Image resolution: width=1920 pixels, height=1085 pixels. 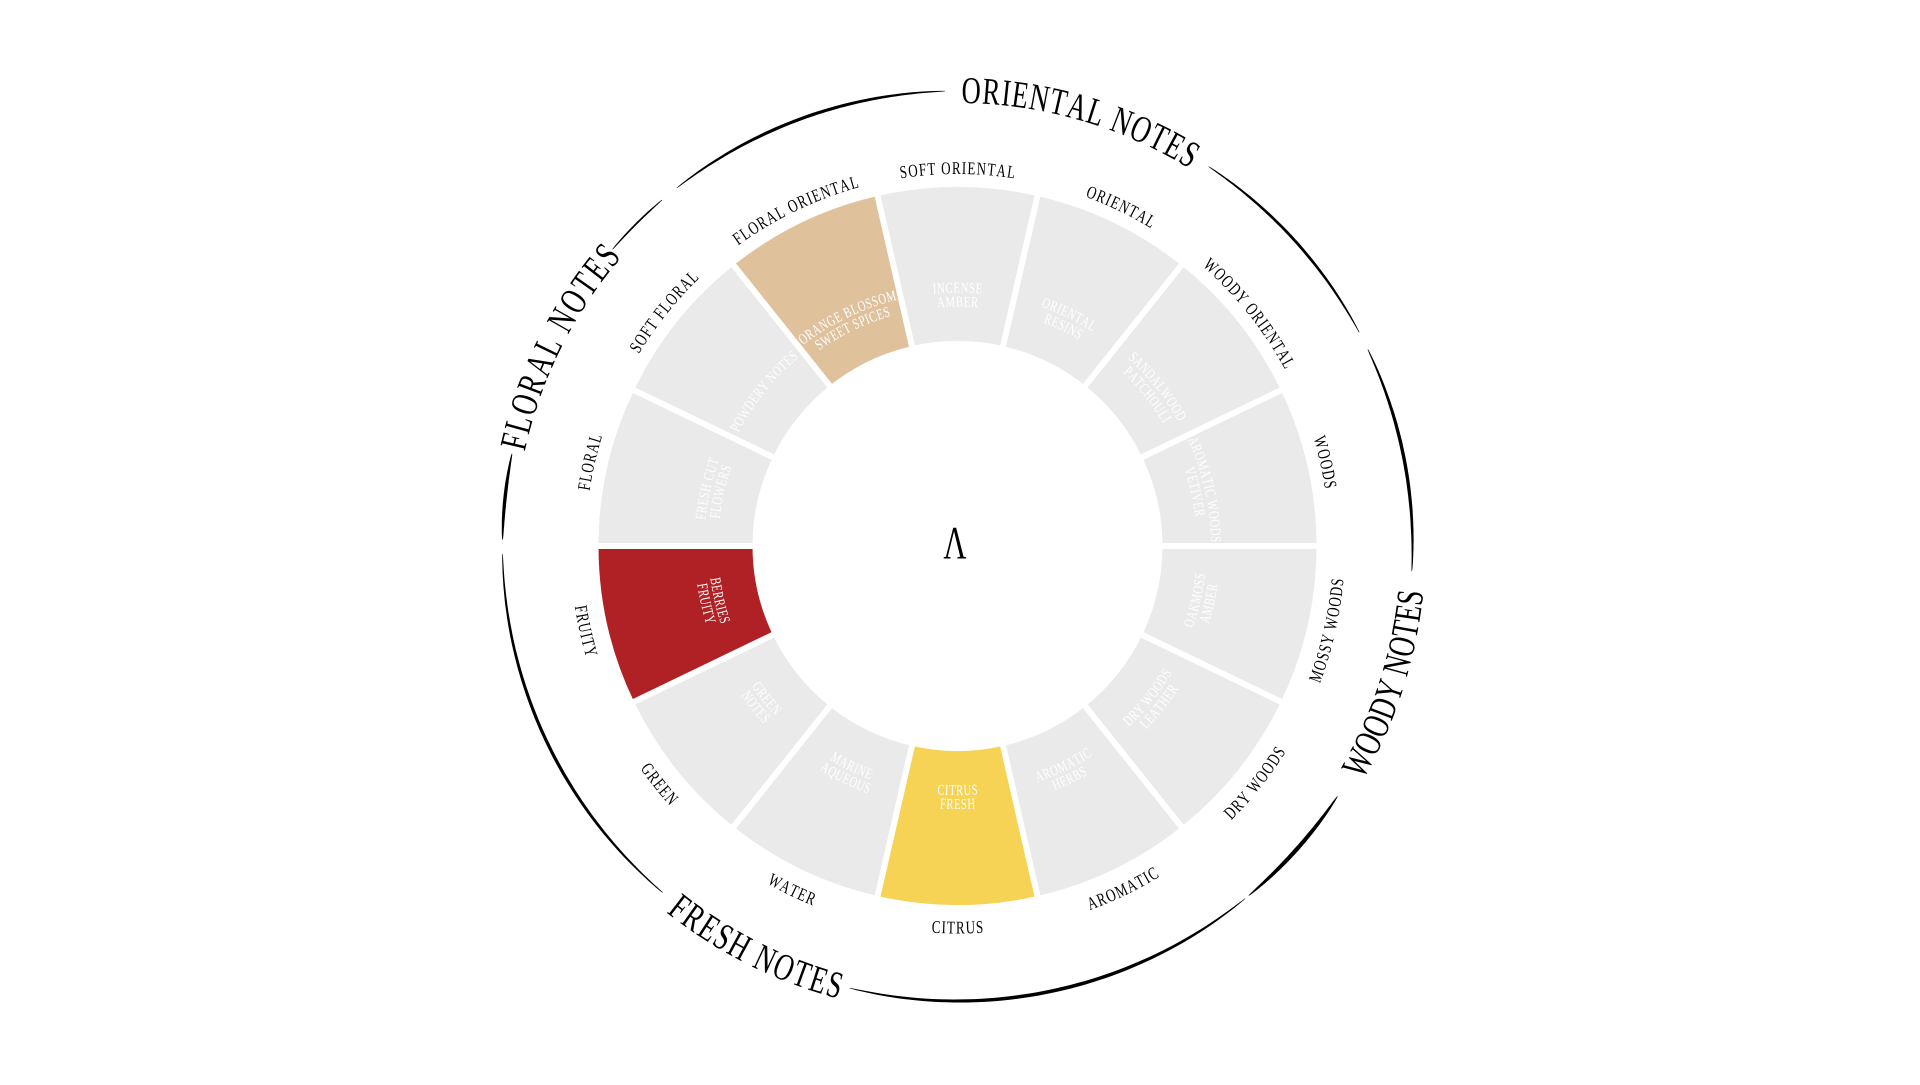 I want to click on svg-text: V, so click(x=1197, y=497).